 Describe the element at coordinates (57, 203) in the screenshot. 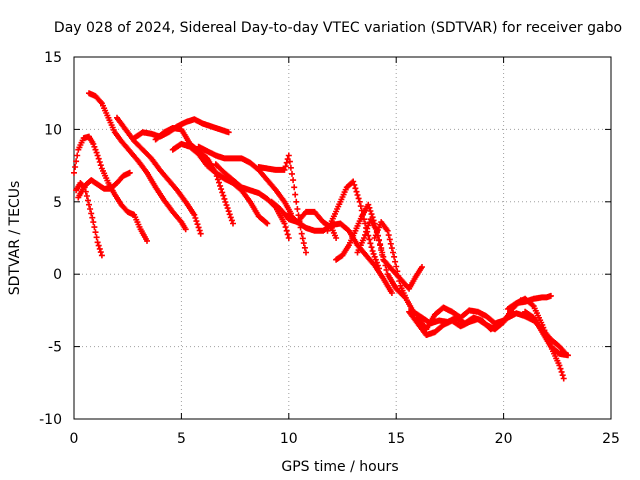

I see `y-tick-label-3: 5` at that location.